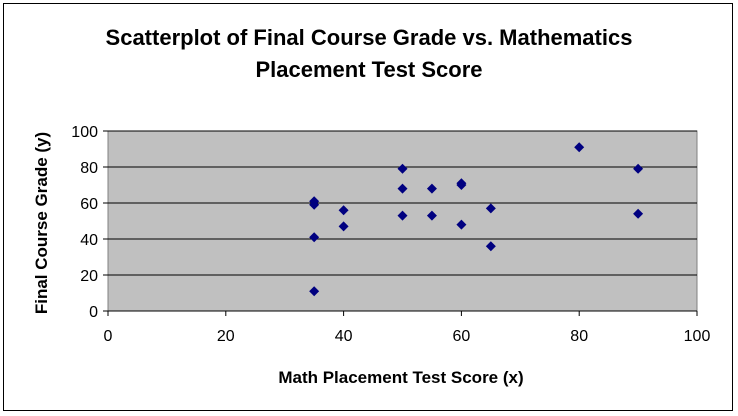 The image size is (738, 416). What do you see at coordinates (41, 223) in the screenshot?
I see `y-axis-label: Final Course Grade (y)` at bounding box center [41, 223].